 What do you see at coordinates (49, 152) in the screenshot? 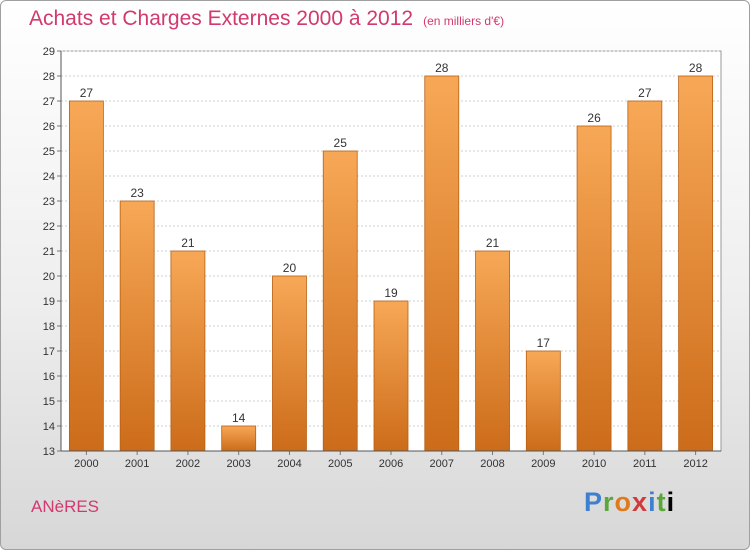
I see `y-tick-label: 25` at bounding box center [49, 152].